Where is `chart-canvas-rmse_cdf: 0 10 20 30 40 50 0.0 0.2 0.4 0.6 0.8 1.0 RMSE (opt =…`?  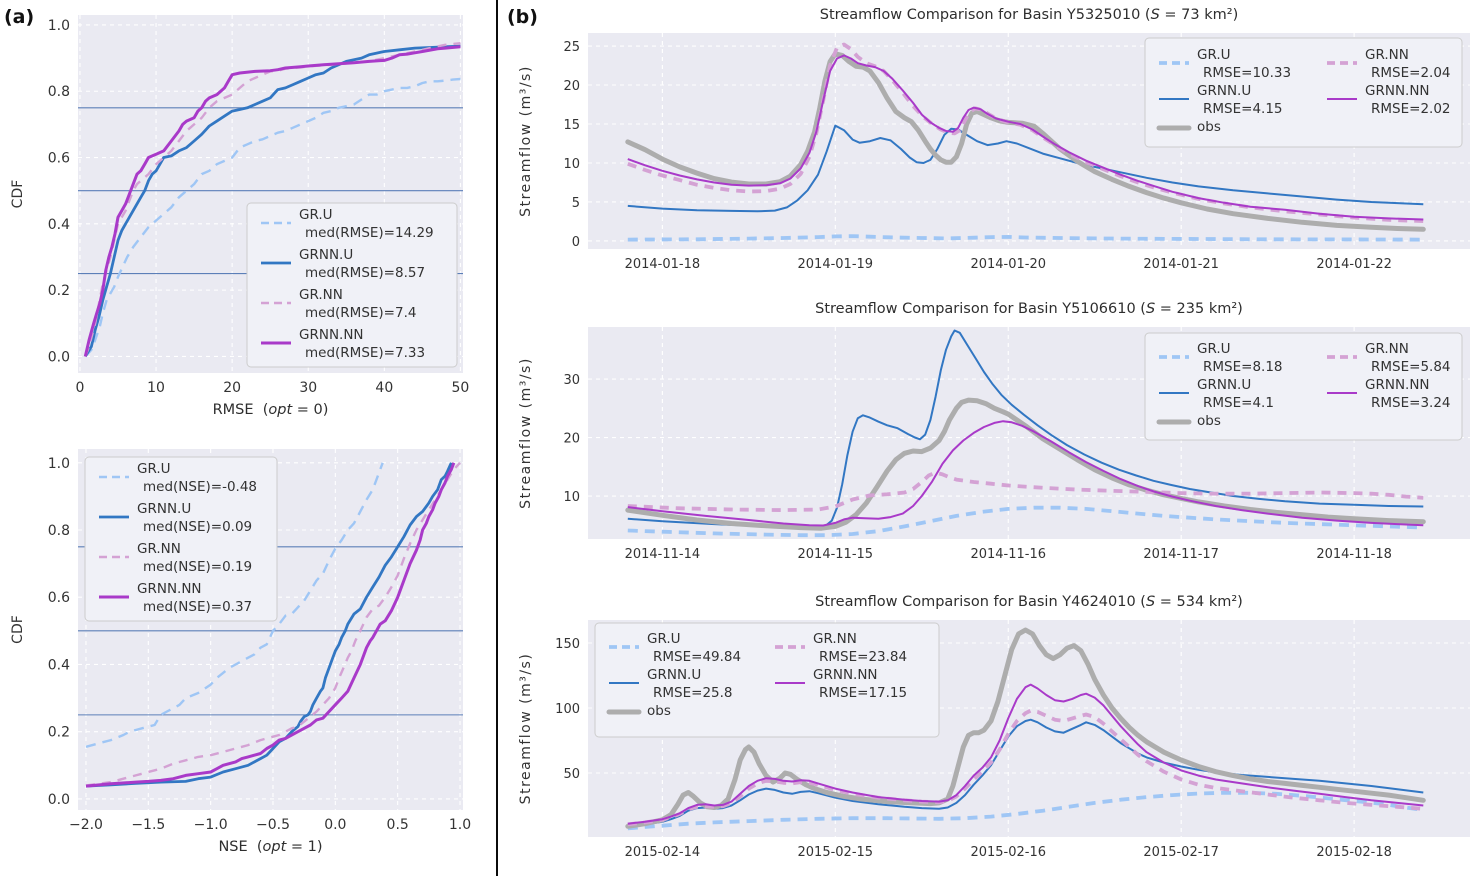 chart-canvas-rmse_cdf: 0 10 20 30 40 50 0.0 0.2 0.4 0.6 0.8 1.0 RMSE (opt =… is located at coordinates (239, 216).